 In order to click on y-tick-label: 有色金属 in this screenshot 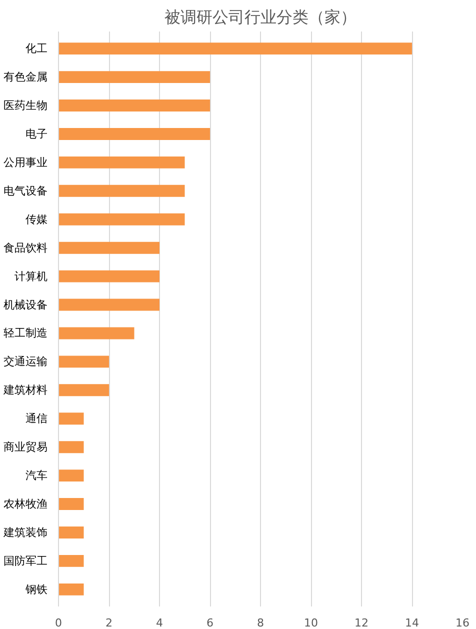, I will do `click(26, 77)`.